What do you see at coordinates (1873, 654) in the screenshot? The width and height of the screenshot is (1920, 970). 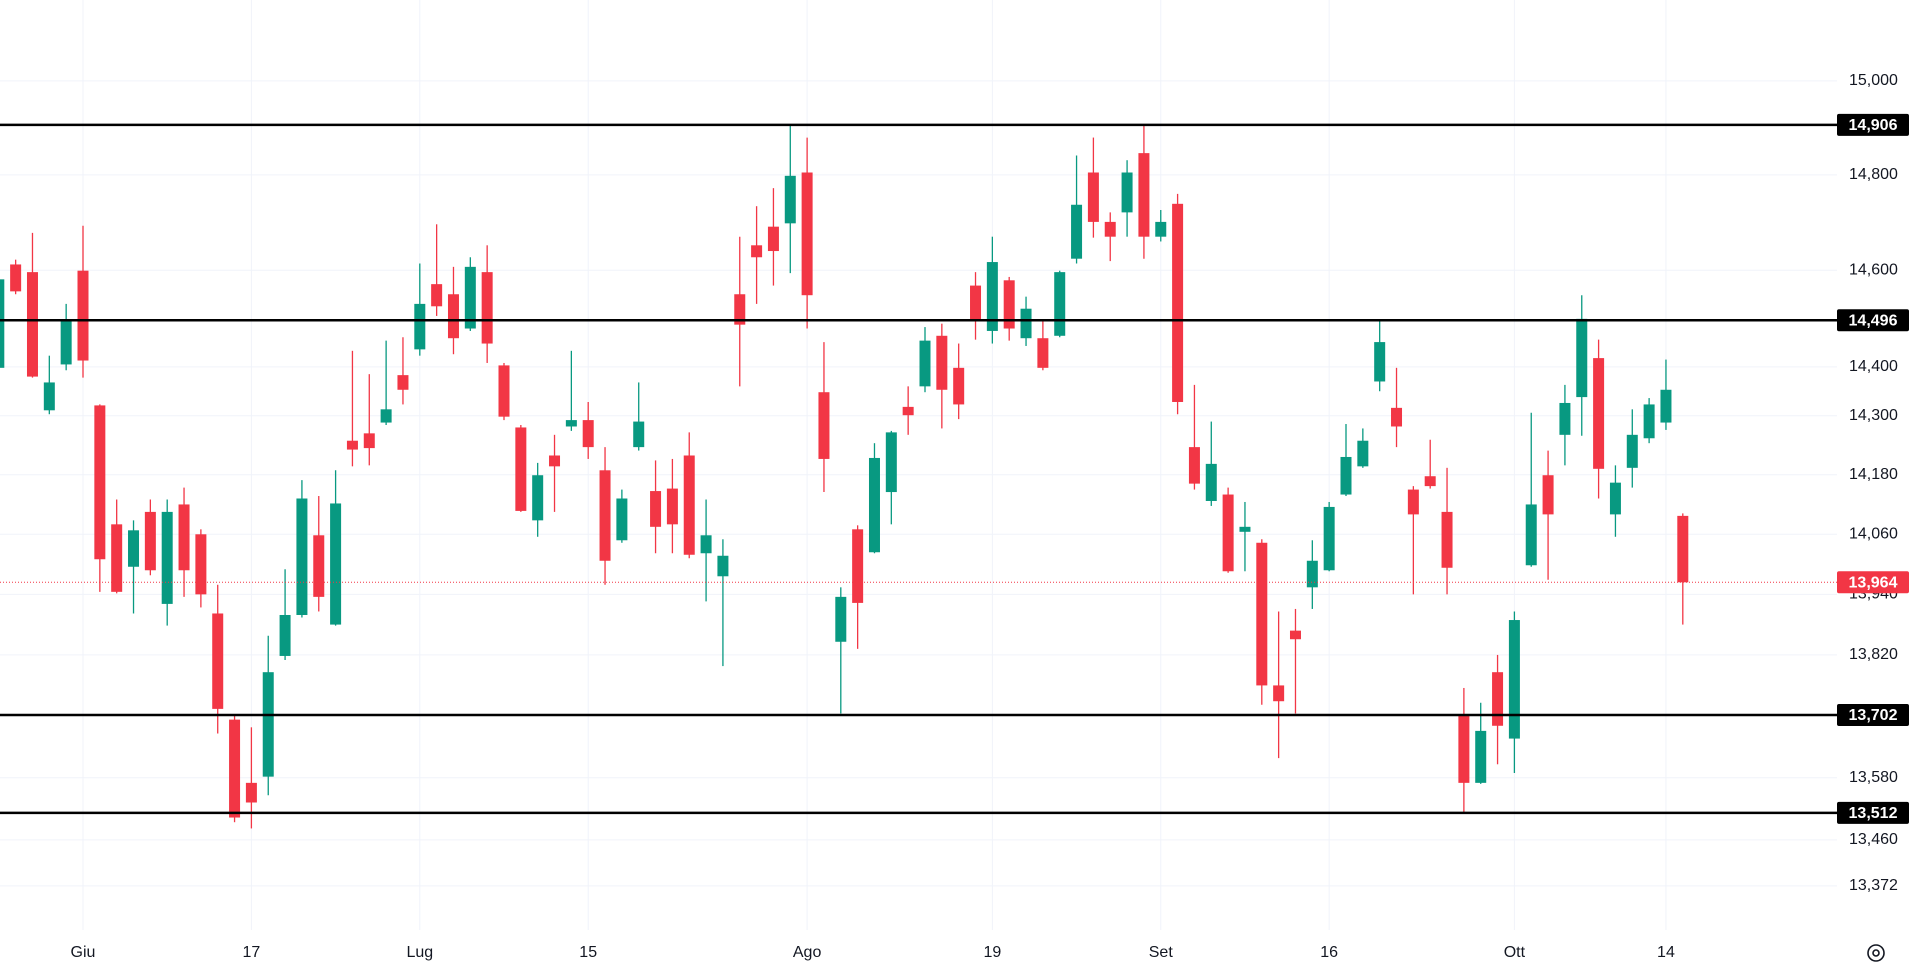 I see `y-tick-label: 13,820` at bounding box center [1873, 654].